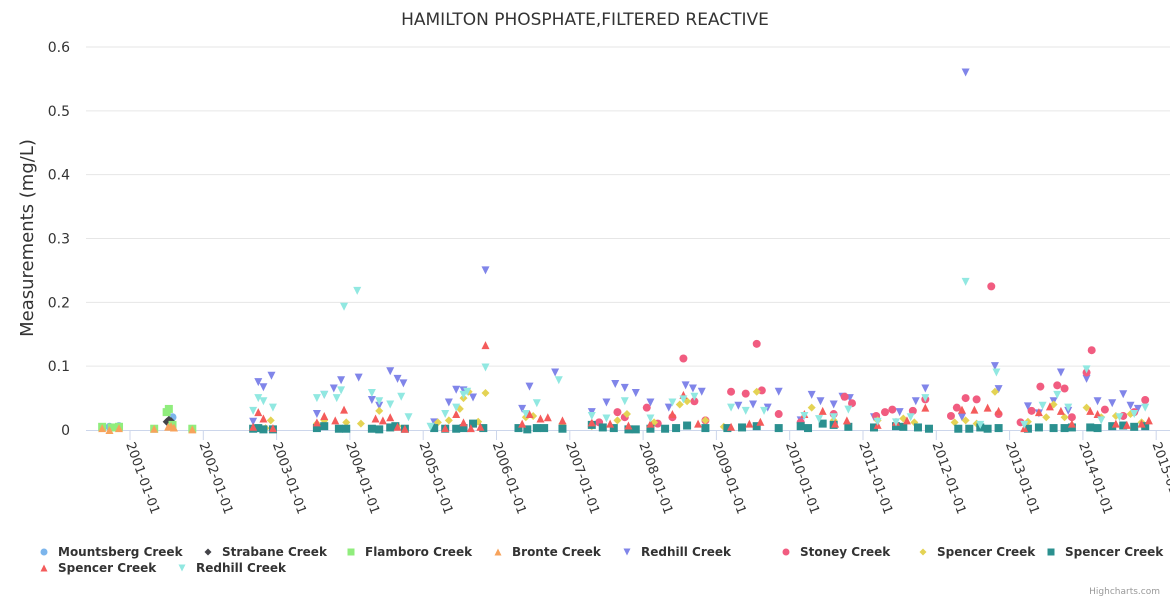 This screenshot has height=600, width=1170. I want to click on legend-item: Flamboro Creek, so click(410, 552).